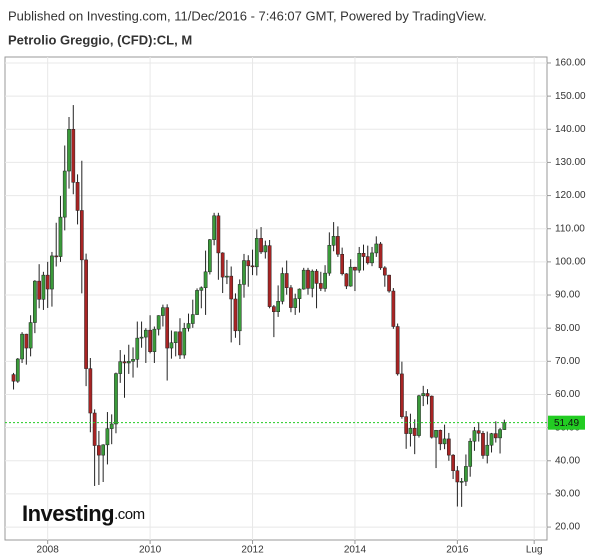 The image size is (598, 556). What do you see at coordinates (567, 328) in the screenshot?
I see `y-tick-label: 80.00` at bounding box center [567, 328].